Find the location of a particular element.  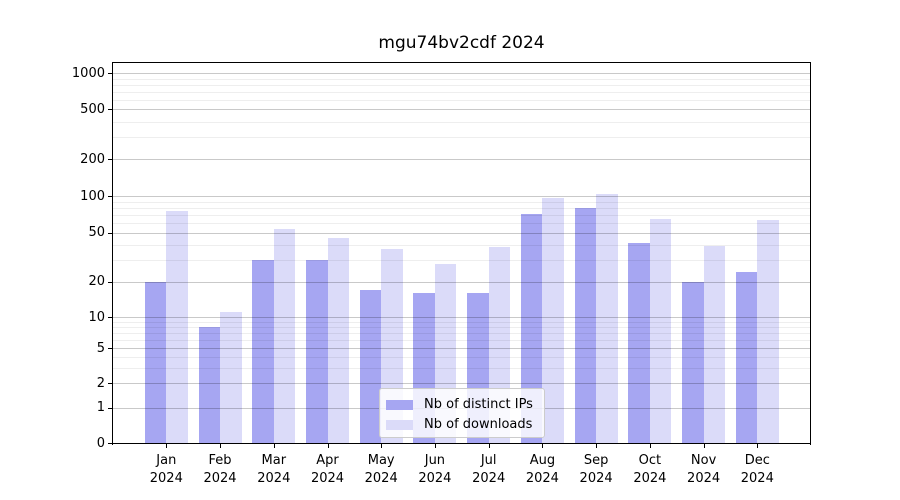

bar-nb-of-distinct-ips-oct is located at coordinates (639, 343).